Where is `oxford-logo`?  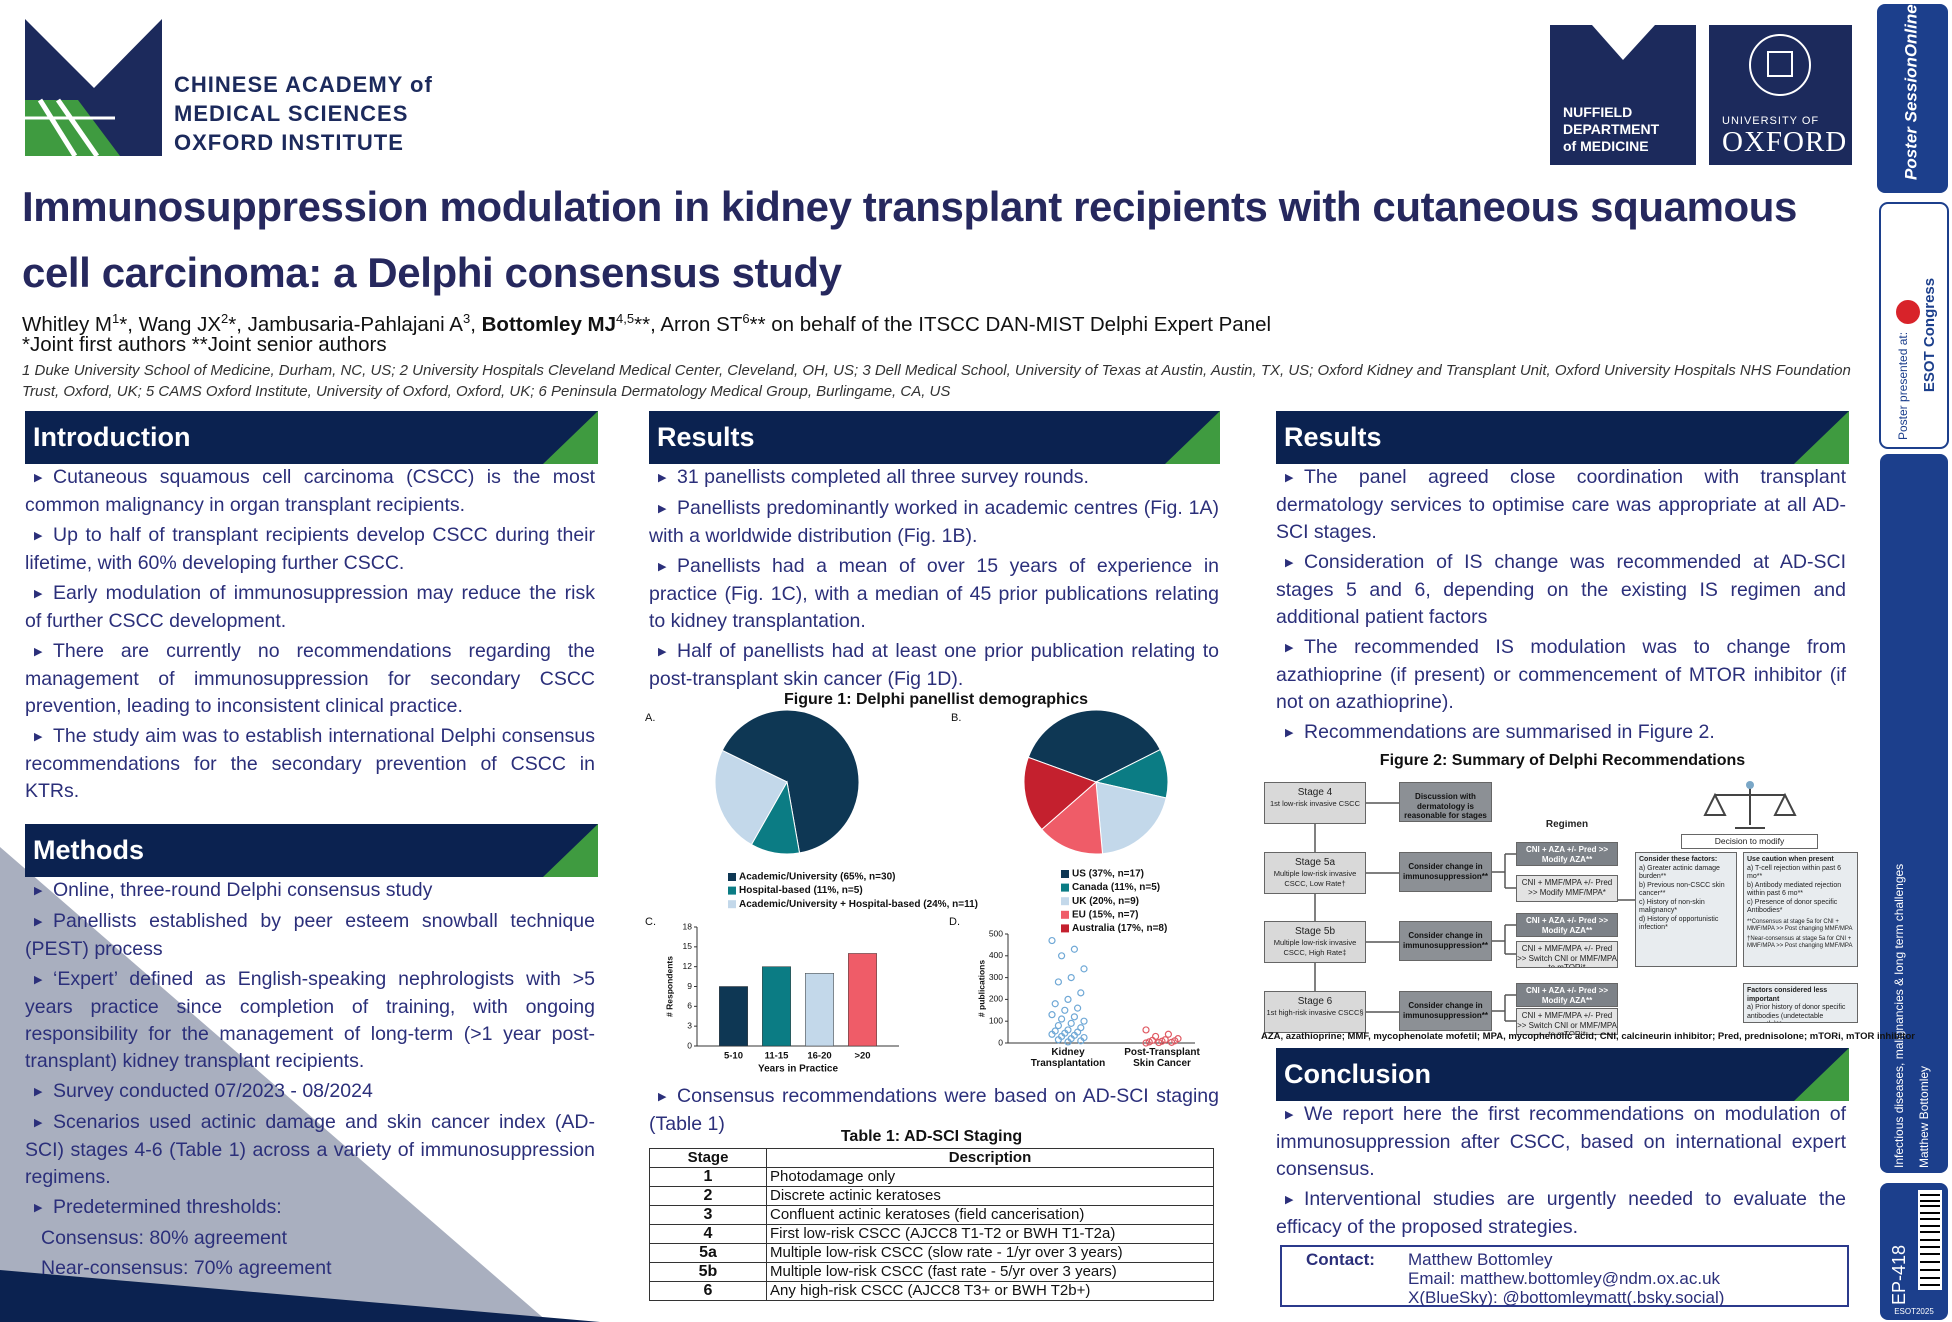
oxford-logo is located at coordinates (1780, 95).